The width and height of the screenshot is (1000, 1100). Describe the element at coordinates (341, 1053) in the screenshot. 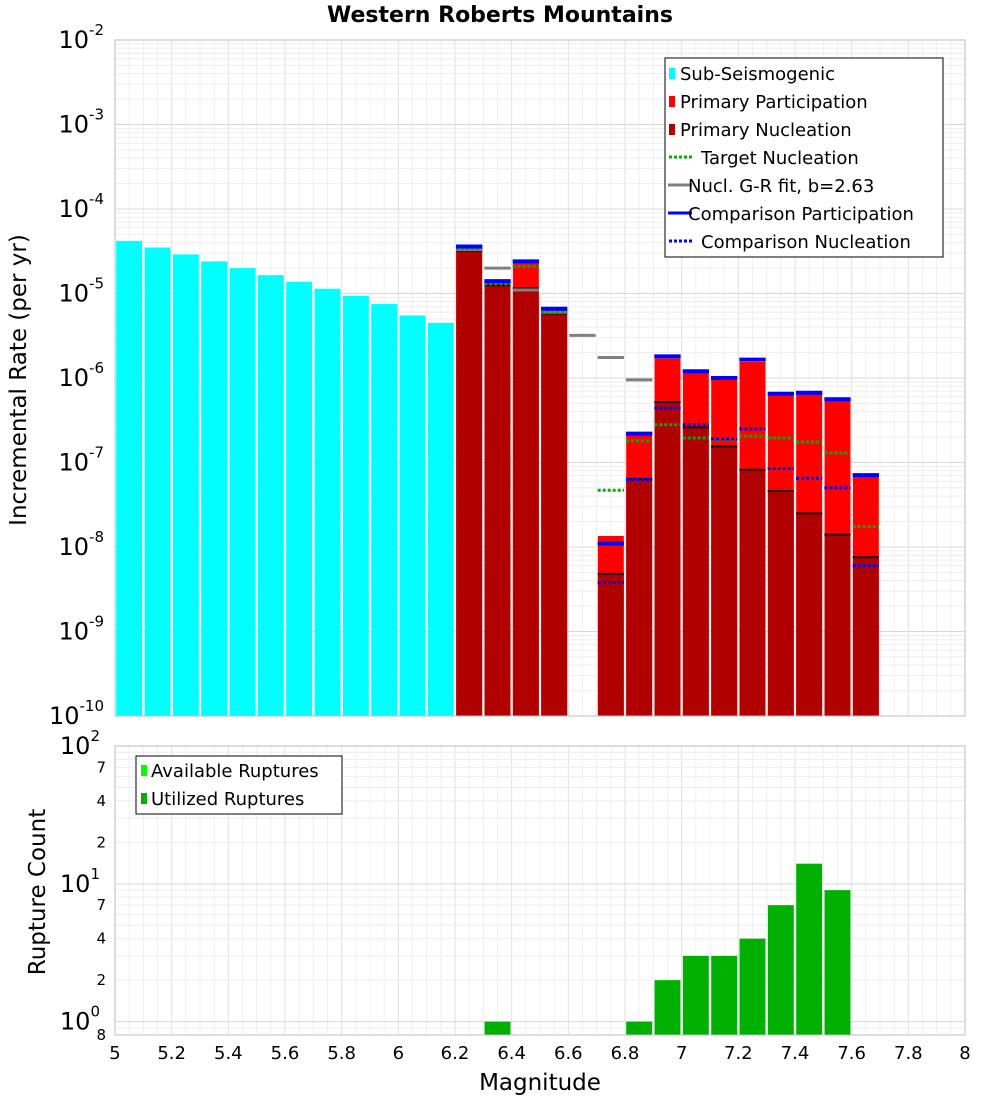

I see `x-tick-label: 5.8` at that location.